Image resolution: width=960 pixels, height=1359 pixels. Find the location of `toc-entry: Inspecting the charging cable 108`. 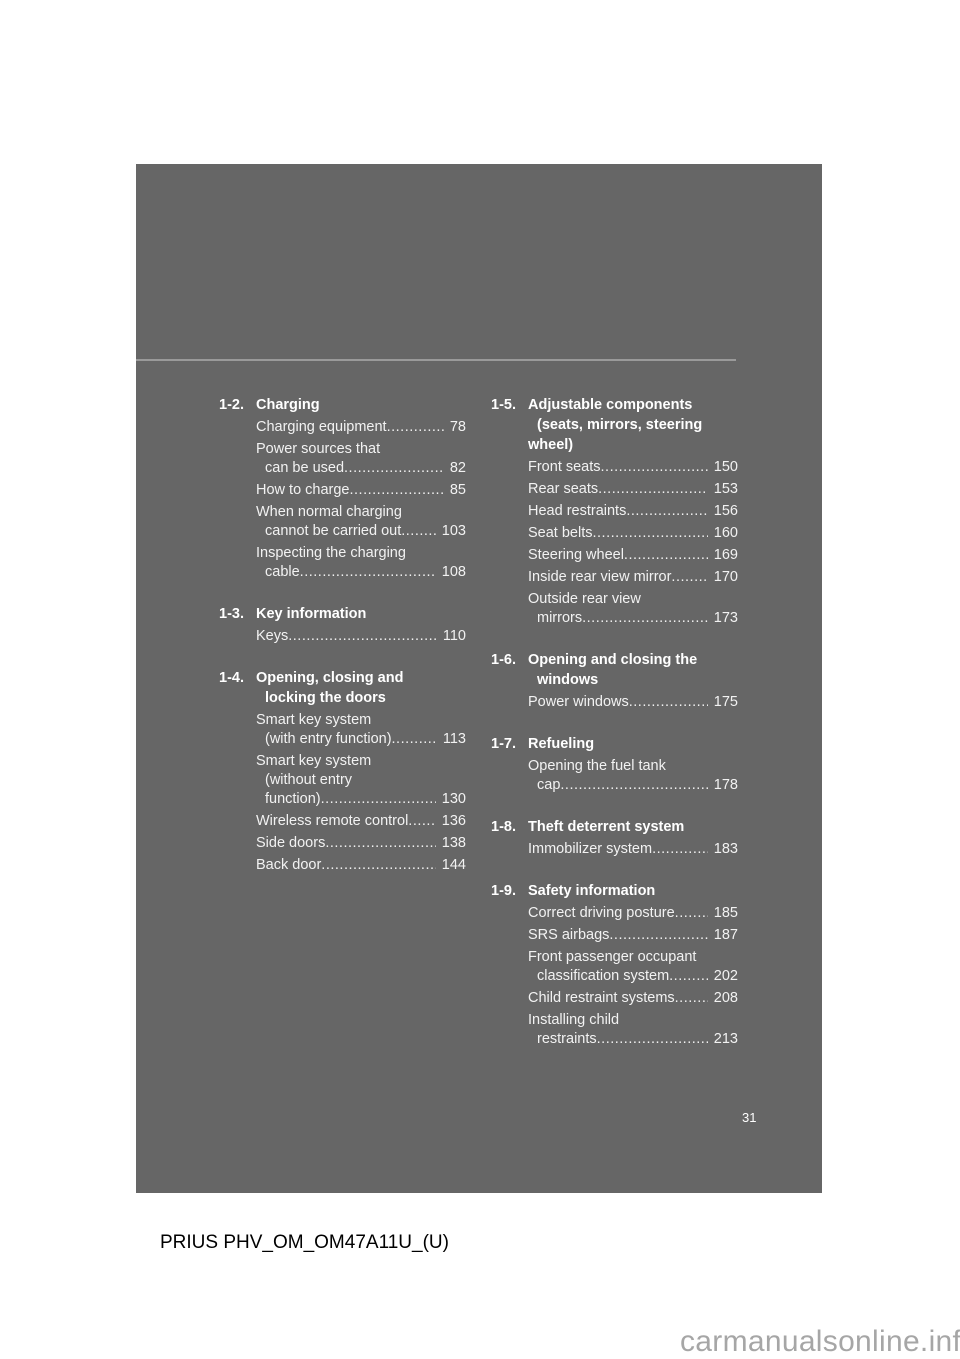

toc-entry: Inspecting the charging cable 108 is located at coordinates (361, 563).